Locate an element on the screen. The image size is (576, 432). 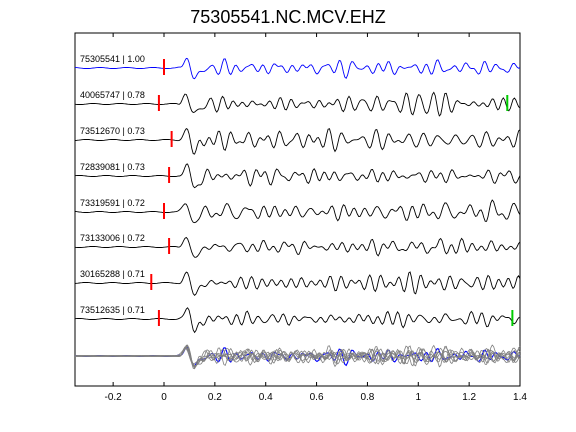
x-tick-label-0: -0.2 is located at coordinates (114, 397).